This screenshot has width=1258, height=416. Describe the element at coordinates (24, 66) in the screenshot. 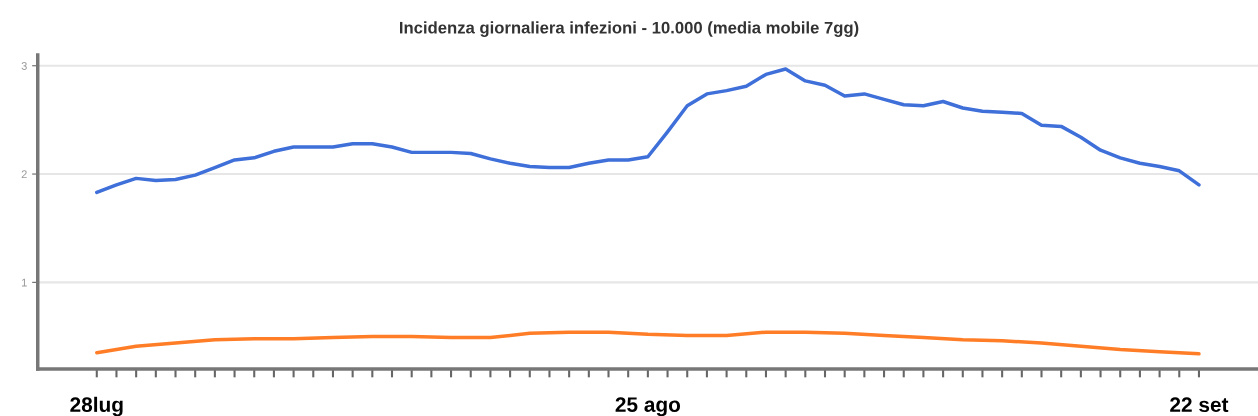

I see `y-tick-label: 3` at that location.